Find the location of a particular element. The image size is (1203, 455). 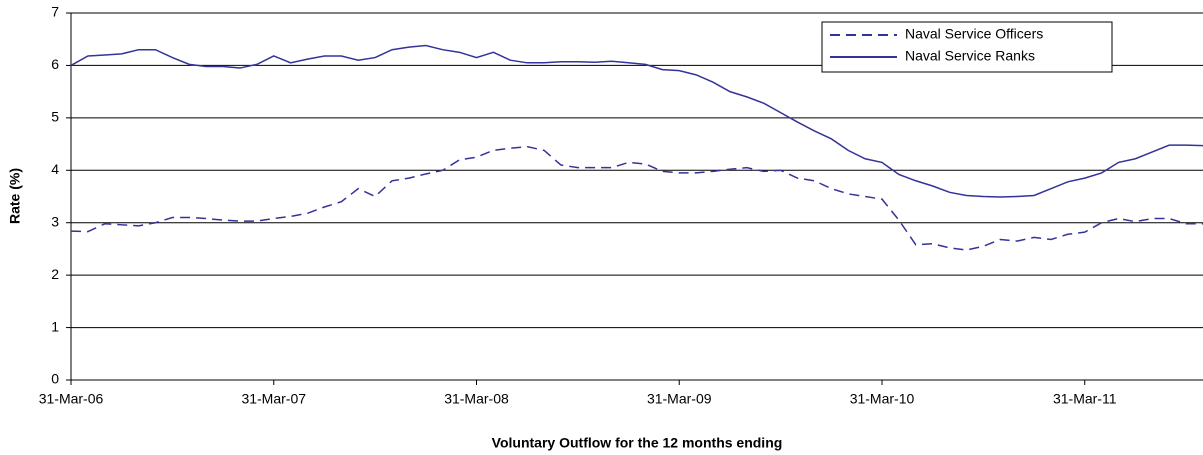

x-tick-label: 31-Mar-06 is located at coordinates (71, 399).